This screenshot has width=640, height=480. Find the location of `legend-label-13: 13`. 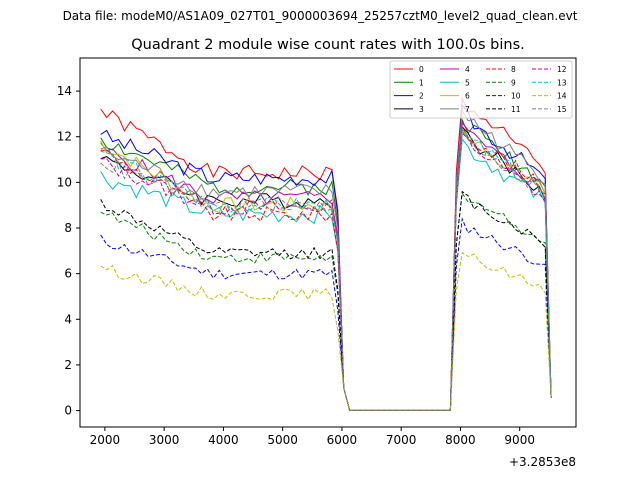

legend-label-13: 13 is located at coordinates (562, 82).